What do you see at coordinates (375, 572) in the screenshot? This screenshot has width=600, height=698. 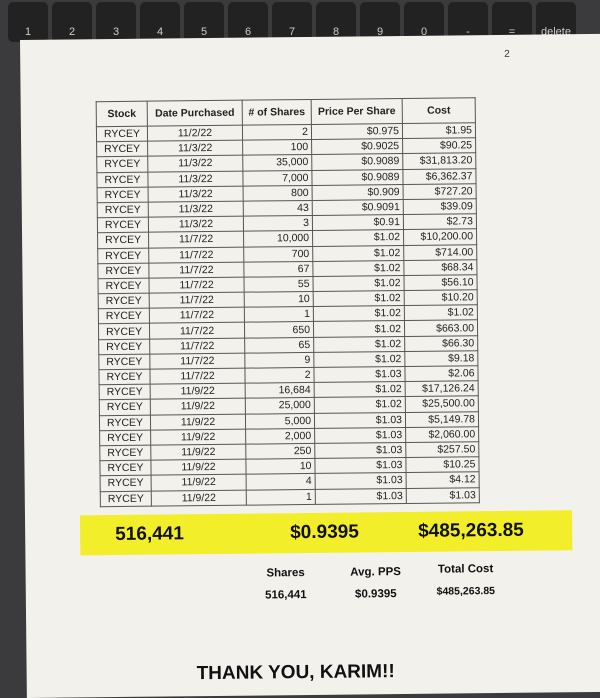 I see `summary-label: Avg. PPS` at bounding box center [375, 572].